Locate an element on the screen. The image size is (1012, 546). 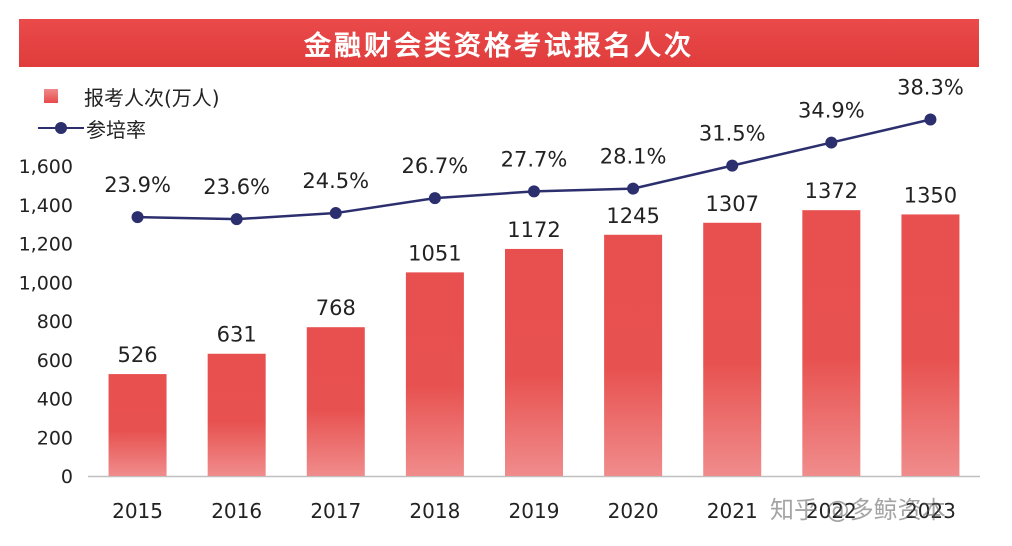
x-tick-label: 2015 is located at coordinates (137, 511).